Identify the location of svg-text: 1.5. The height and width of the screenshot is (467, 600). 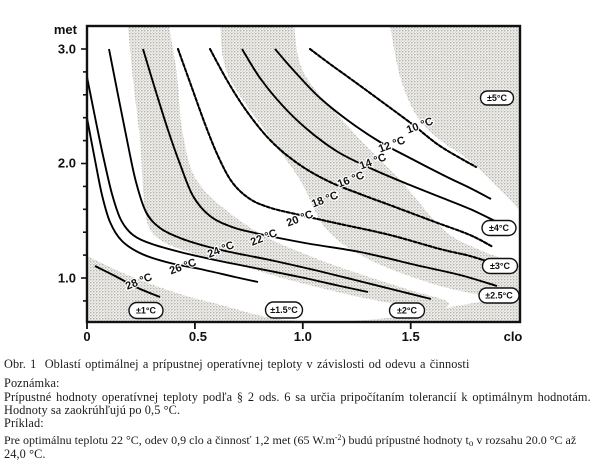
(411, 336).